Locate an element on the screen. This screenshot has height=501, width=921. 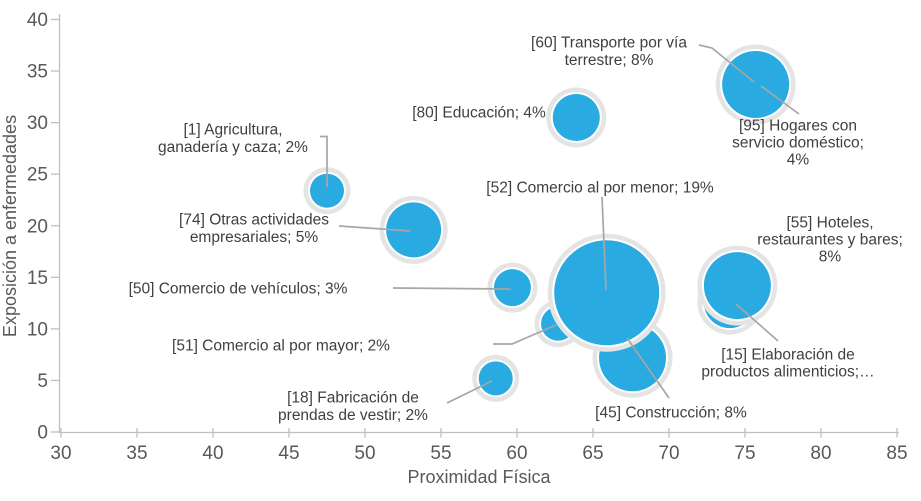
x-tick-label: 85 is located at coordinates (896, 453).